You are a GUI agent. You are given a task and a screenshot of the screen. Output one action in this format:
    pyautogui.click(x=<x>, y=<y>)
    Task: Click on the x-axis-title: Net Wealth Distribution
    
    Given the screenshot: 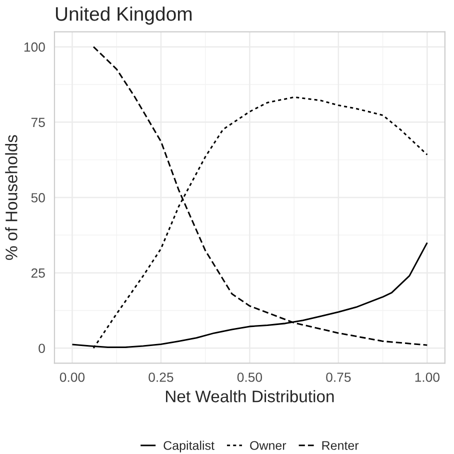 What is the action you would take?
    pyautogui.click(x=250, y=396)
    